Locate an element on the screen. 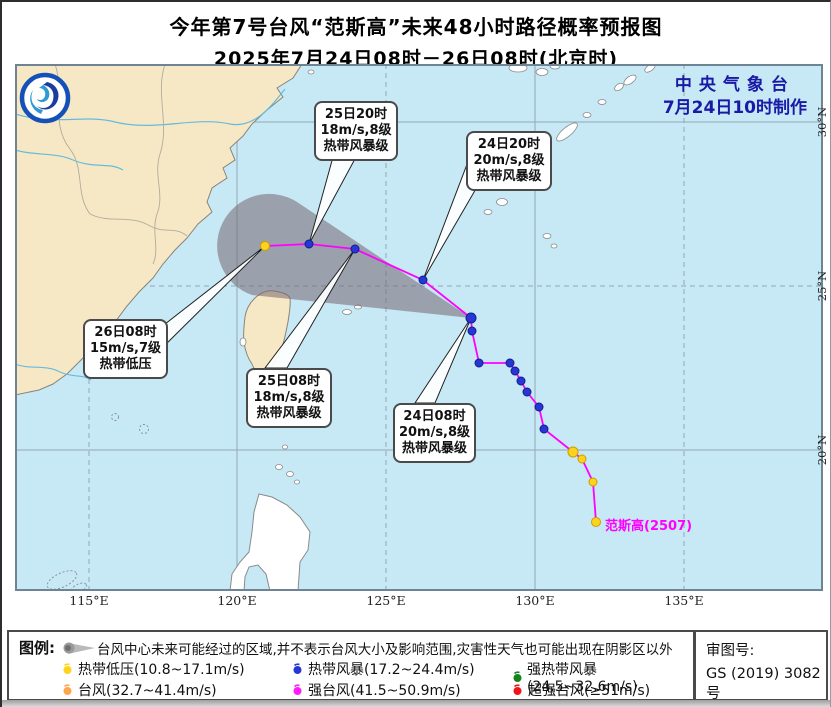 The image size is (831, 707). lon-label-120e: 120°E is located at coordinates (237, 600).